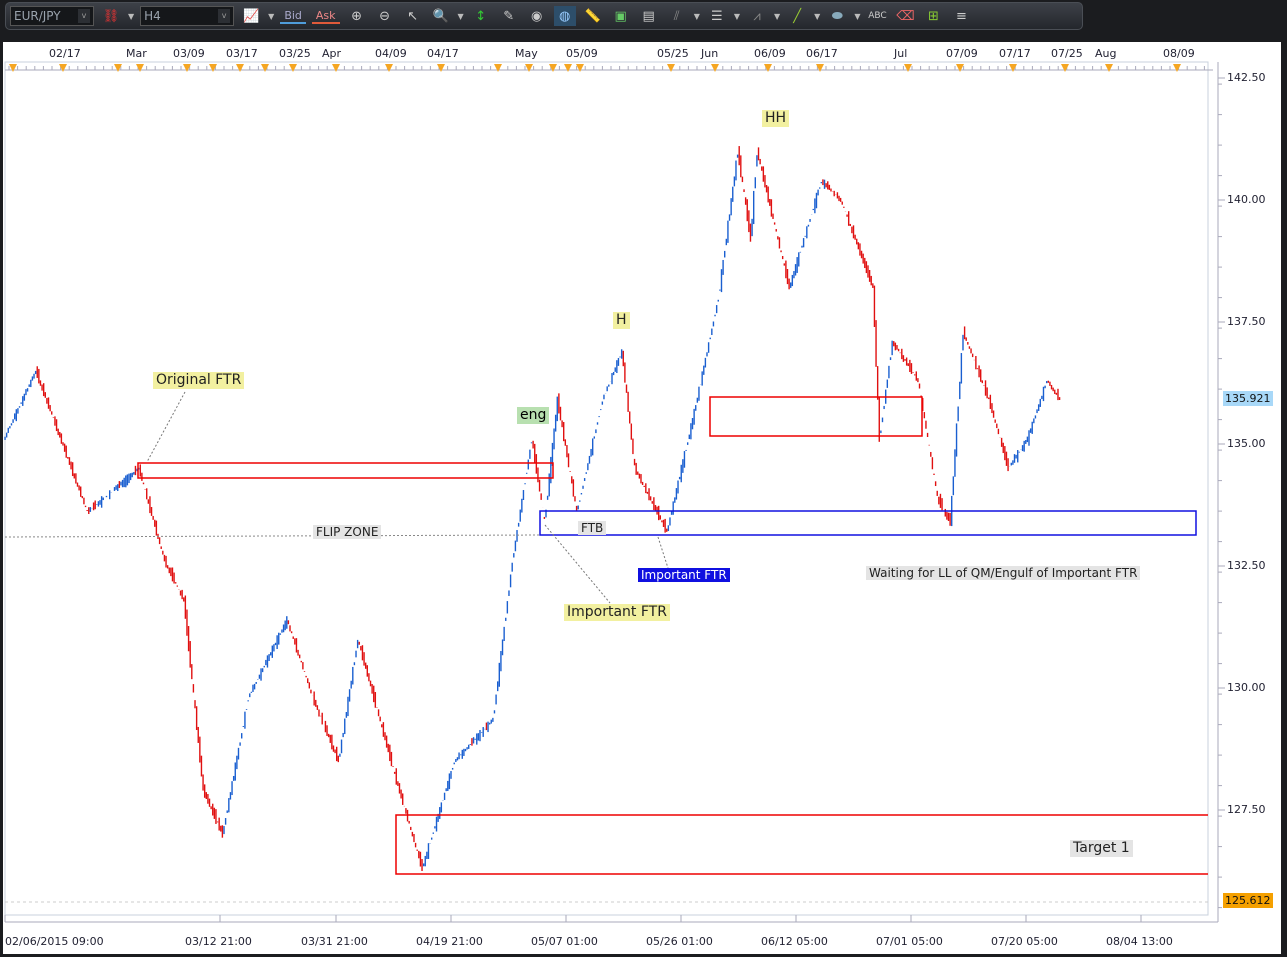 The image size is (1287, 957). What do you see at coordinates (37, 16) in the screenshot?
I see `symbol-value: EUR/JPY` at bounding box center [37, 16].